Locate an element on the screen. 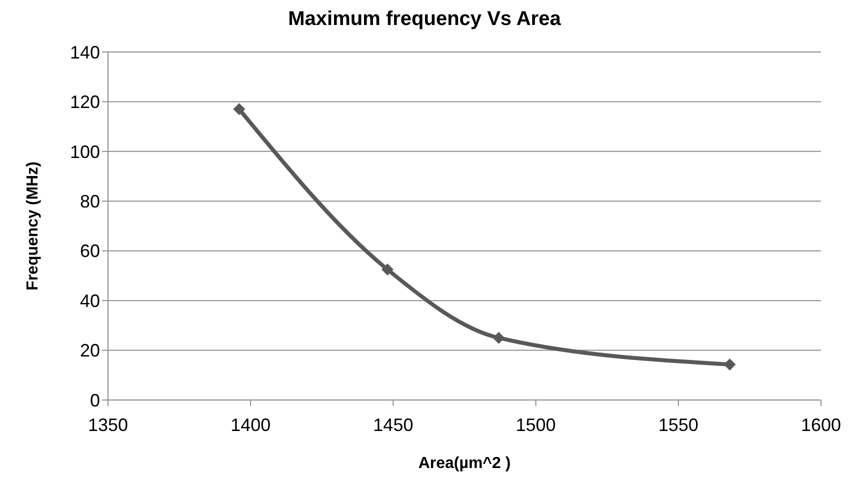 This screenshot has width=849, height=493. y-tick-label: 0 is located at coordinates (95, 400).